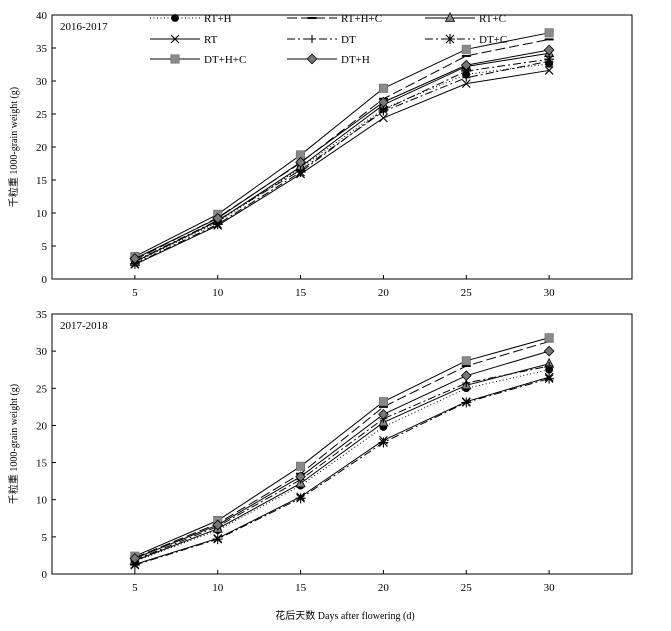 The image size is (671, 631). I want to click on legend-label: DT+C, so click(493, 40).